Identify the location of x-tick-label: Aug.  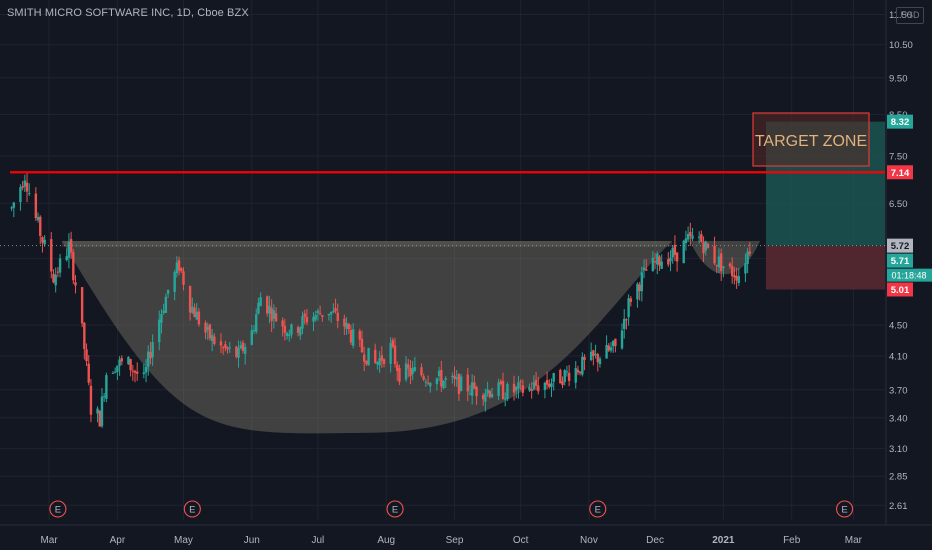
(386, 540).